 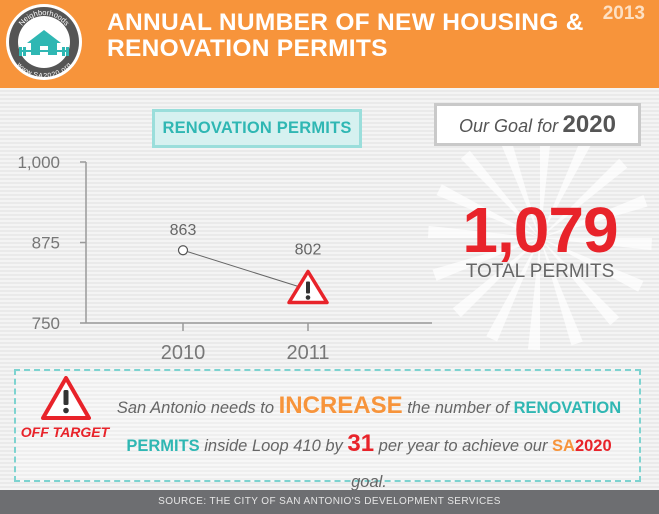 What do you see at coordinates (589, 124) in the screenshot?
I see `goal-year: 2020` at bounding box center [589, 124].